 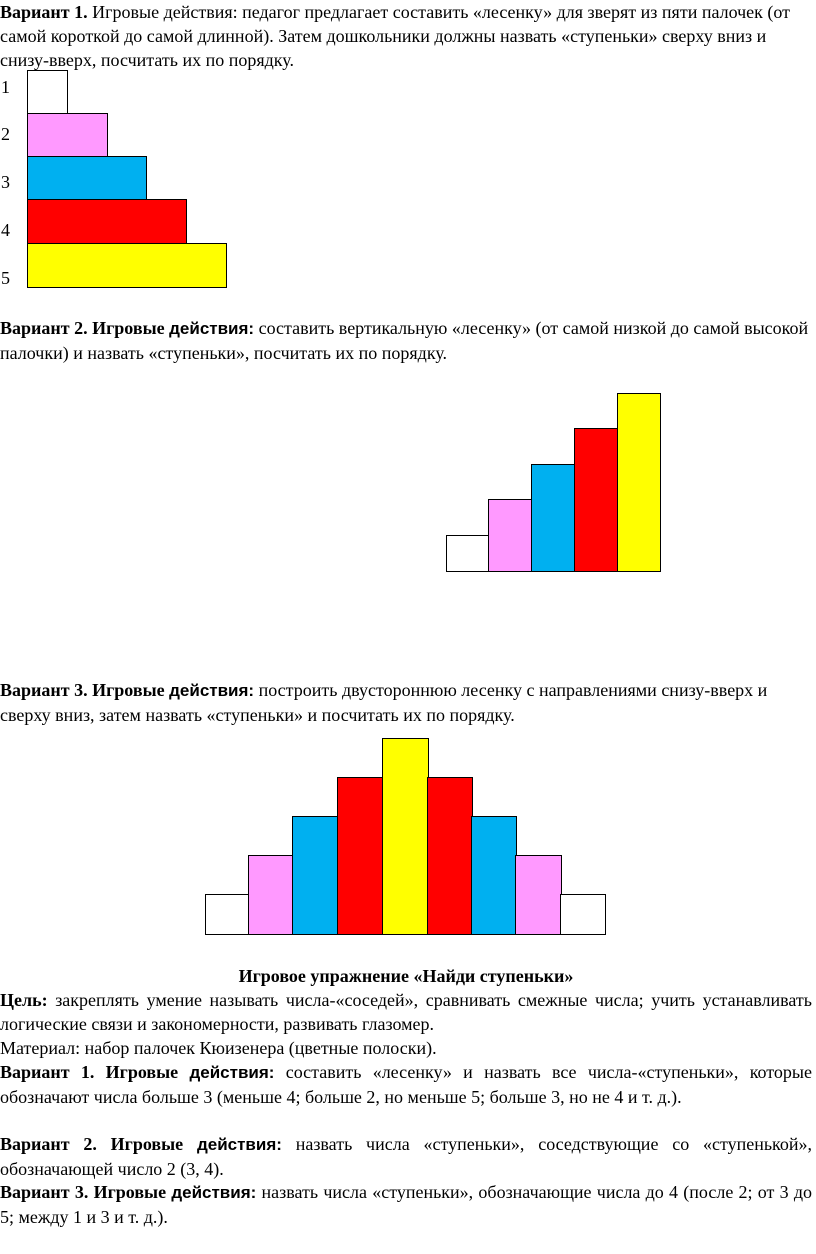 What do you see at coordinates (47, 1072) in the screenshot?
I see `exercise-v1-label: Вариант 1.` at bounding box center [47, 1072].